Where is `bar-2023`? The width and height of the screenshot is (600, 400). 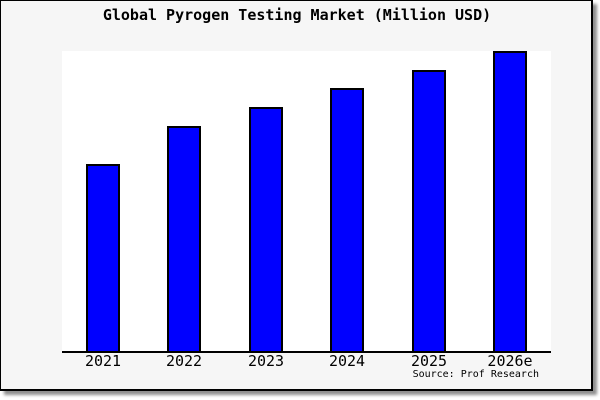
bar-2023 is located at coordinates (266, 229).